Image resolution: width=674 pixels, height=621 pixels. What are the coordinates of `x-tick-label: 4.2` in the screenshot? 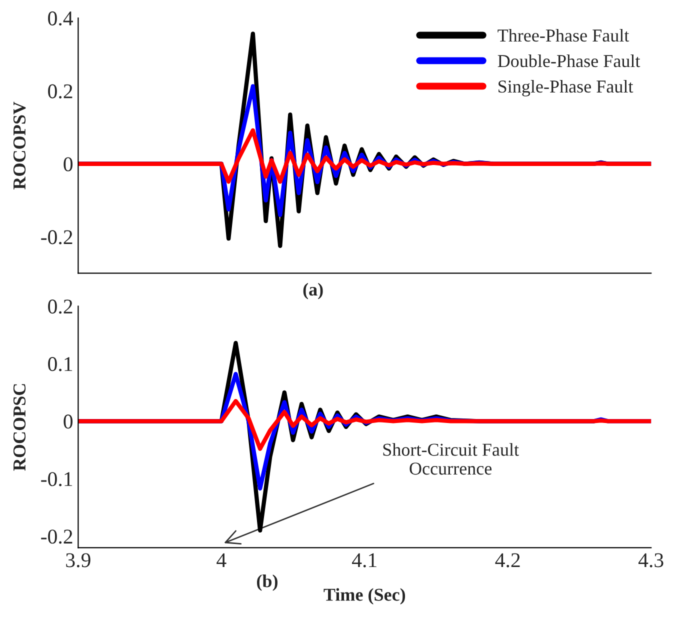 It's located at (507, 560).